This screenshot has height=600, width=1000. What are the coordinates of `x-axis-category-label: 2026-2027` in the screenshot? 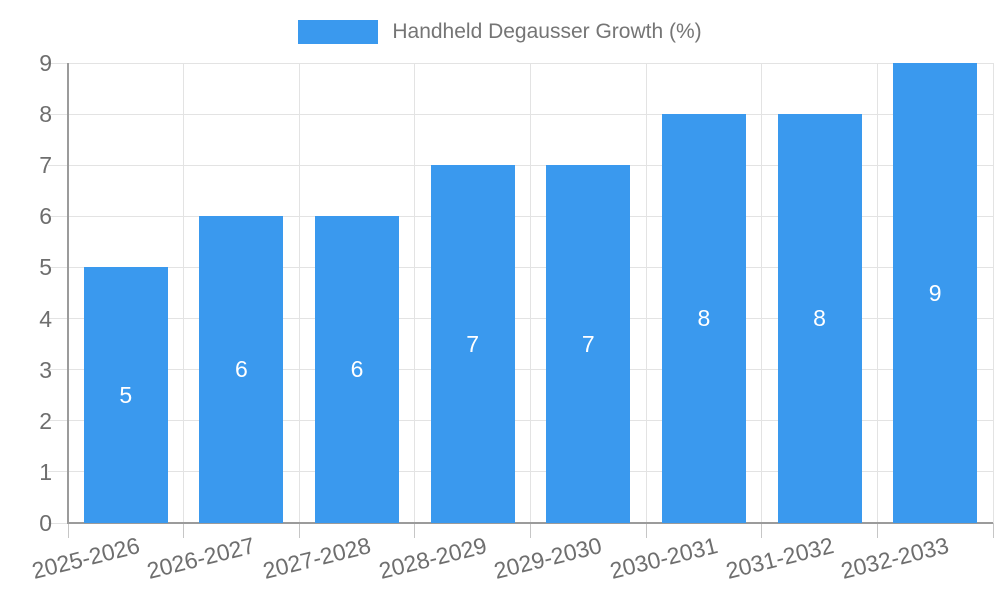 It's located at (201, 558).